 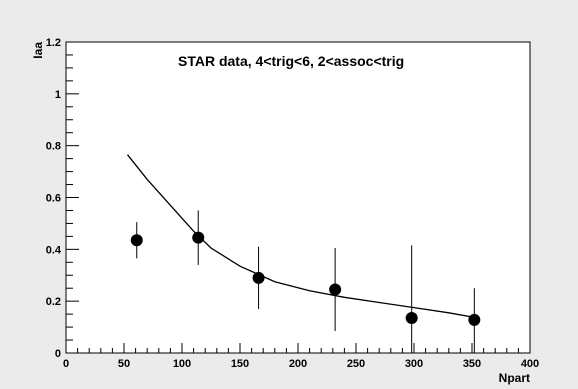 I want to click on x-tick-label: 150, so click(x=240, y=364).